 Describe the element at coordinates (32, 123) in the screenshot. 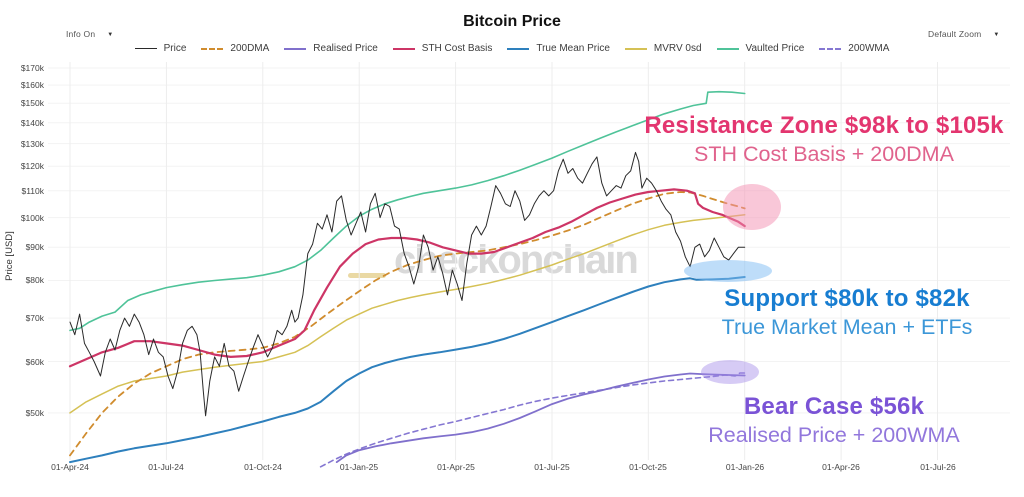

I see `y-tick-label: $140k` at that location.